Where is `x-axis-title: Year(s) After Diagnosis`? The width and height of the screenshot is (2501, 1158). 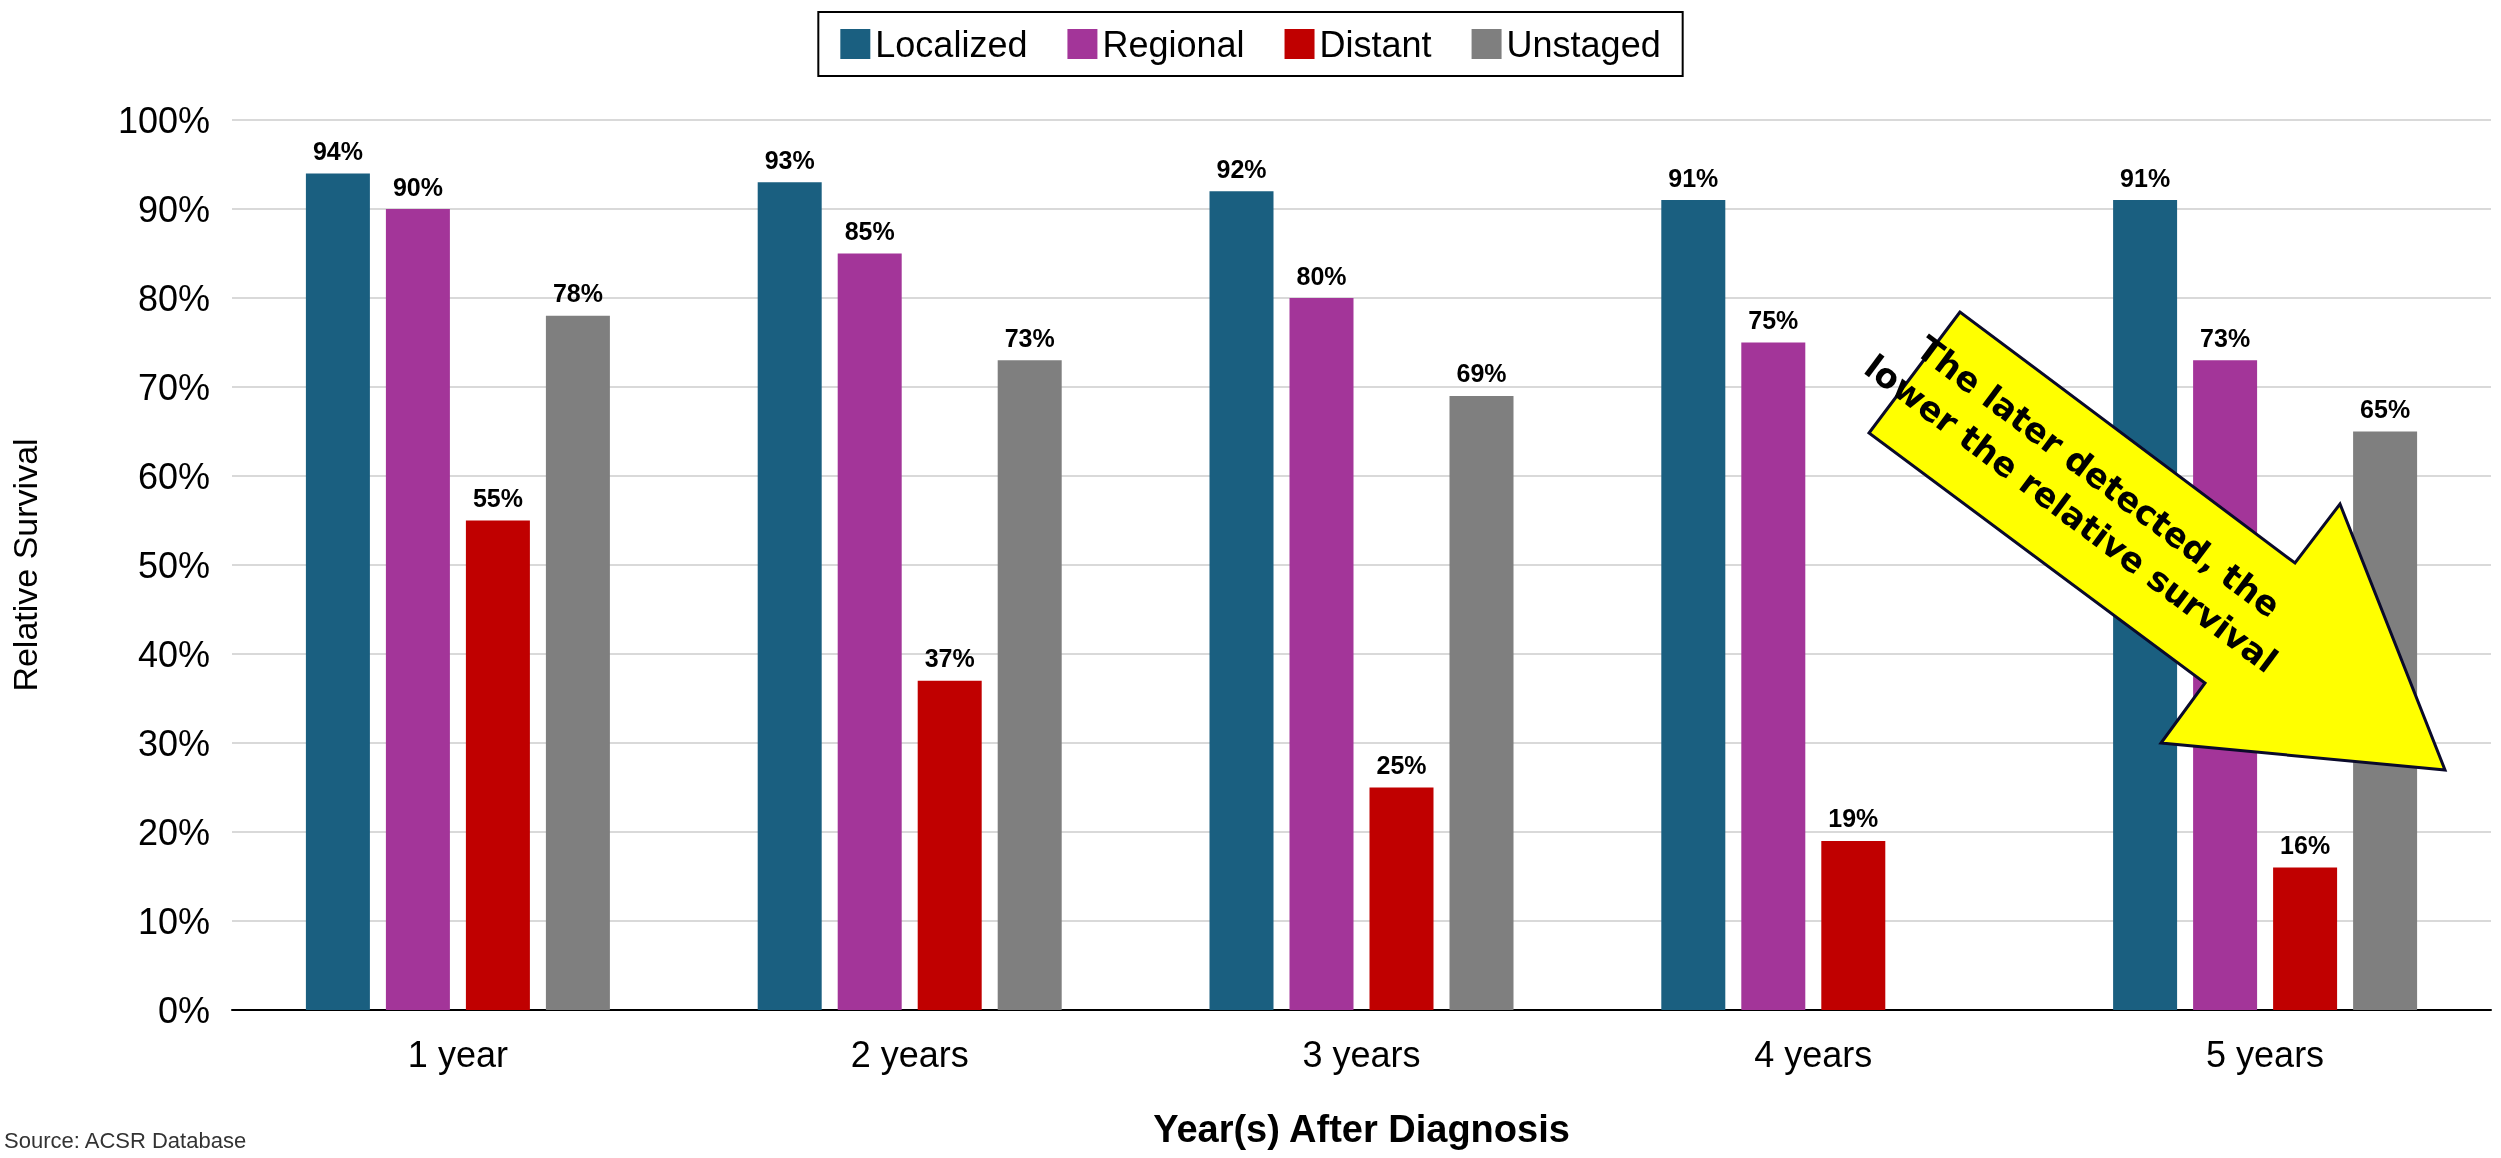
x-axis-title: Year(s) After Diagnosis is located at coordinates (1361, 1129).